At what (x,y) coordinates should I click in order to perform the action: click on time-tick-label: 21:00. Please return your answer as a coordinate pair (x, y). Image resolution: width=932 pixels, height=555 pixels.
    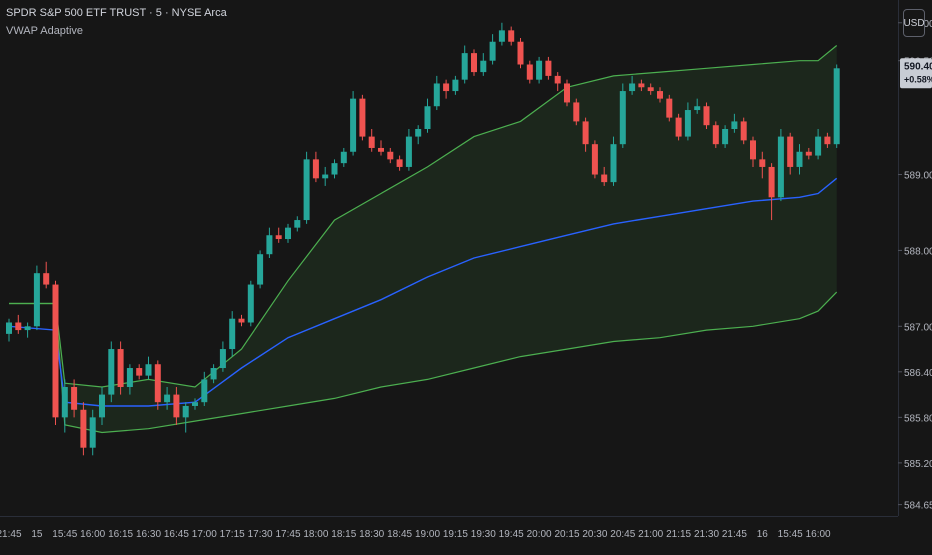
    Looking at the image, I should click on (650, 534).